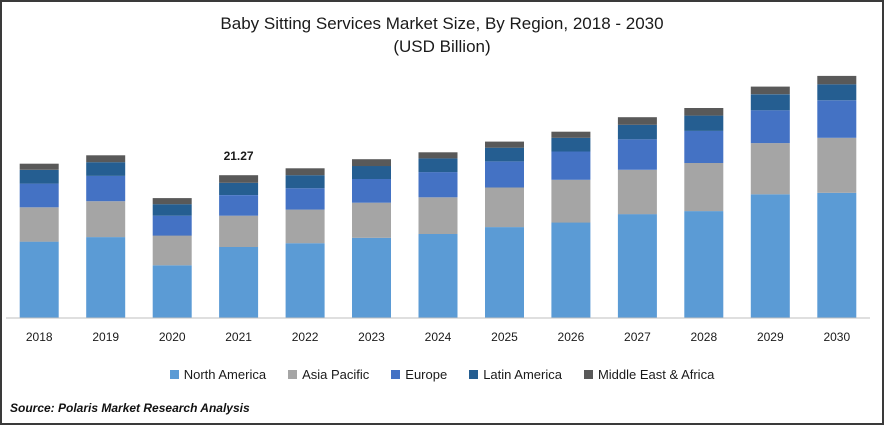 This screenshot has height=425, width=884. What do you see at coordinates (39, 337) in the screenshot?
I see `x-tick-label: 2018` at bounding box center [39, 337].